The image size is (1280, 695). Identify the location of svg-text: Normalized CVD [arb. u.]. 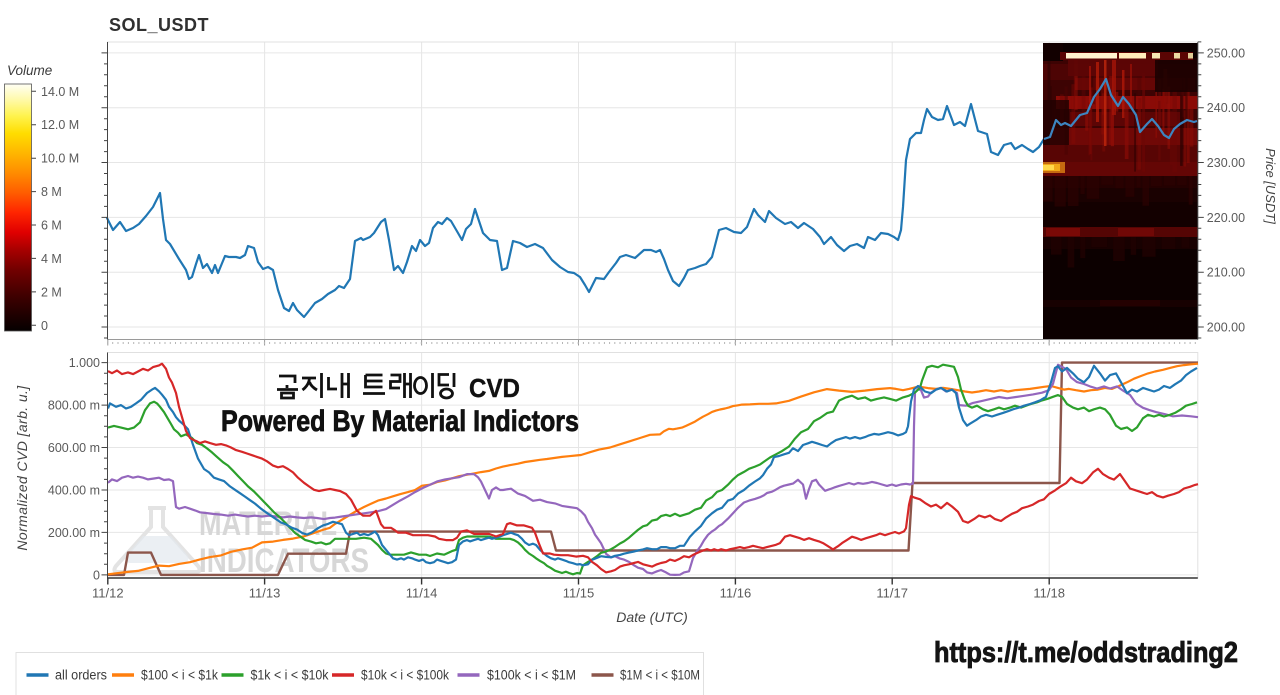
(22, 468).